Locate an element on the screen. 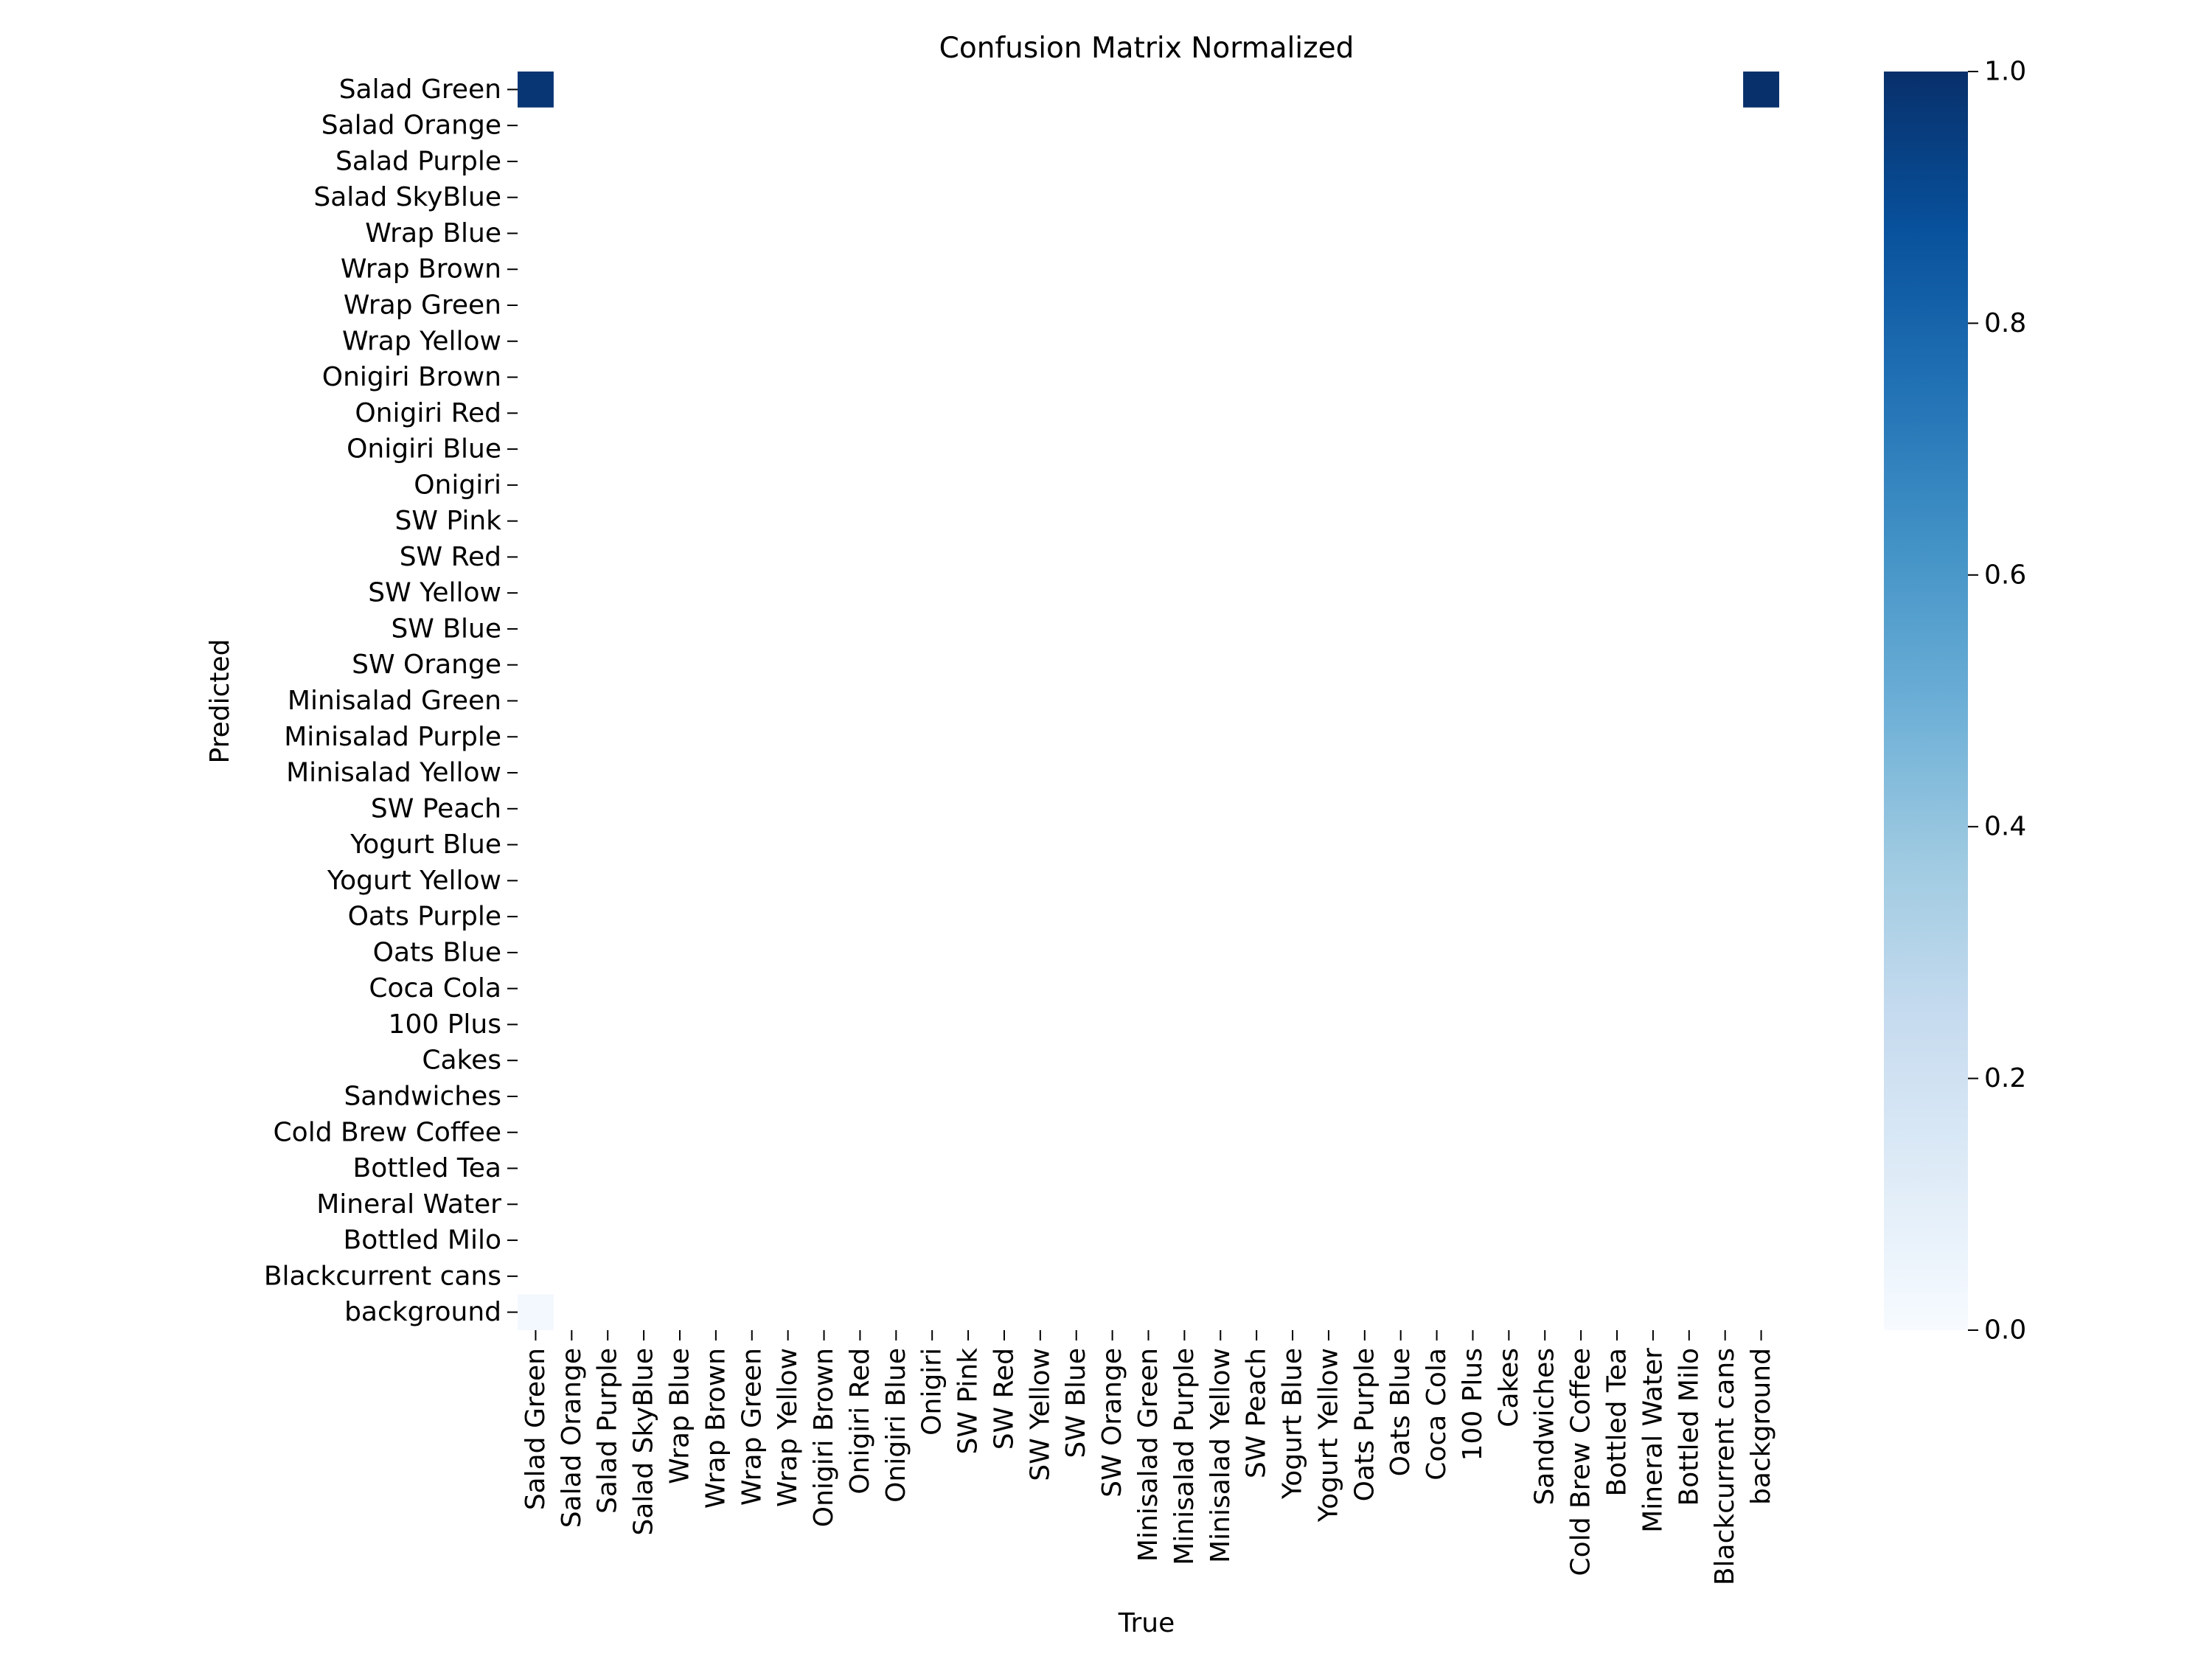 Image resolution: width=2212 pixels, height=1659 pixels. x-tick-label: Mineral Water is located at coordinates (1653, 1440).